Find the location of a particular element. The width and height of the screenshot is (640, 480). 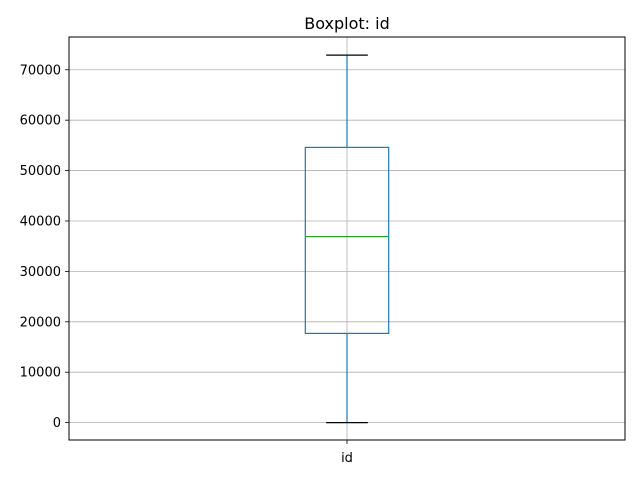

x-tick-label: id is located at coordinates (347, 458).